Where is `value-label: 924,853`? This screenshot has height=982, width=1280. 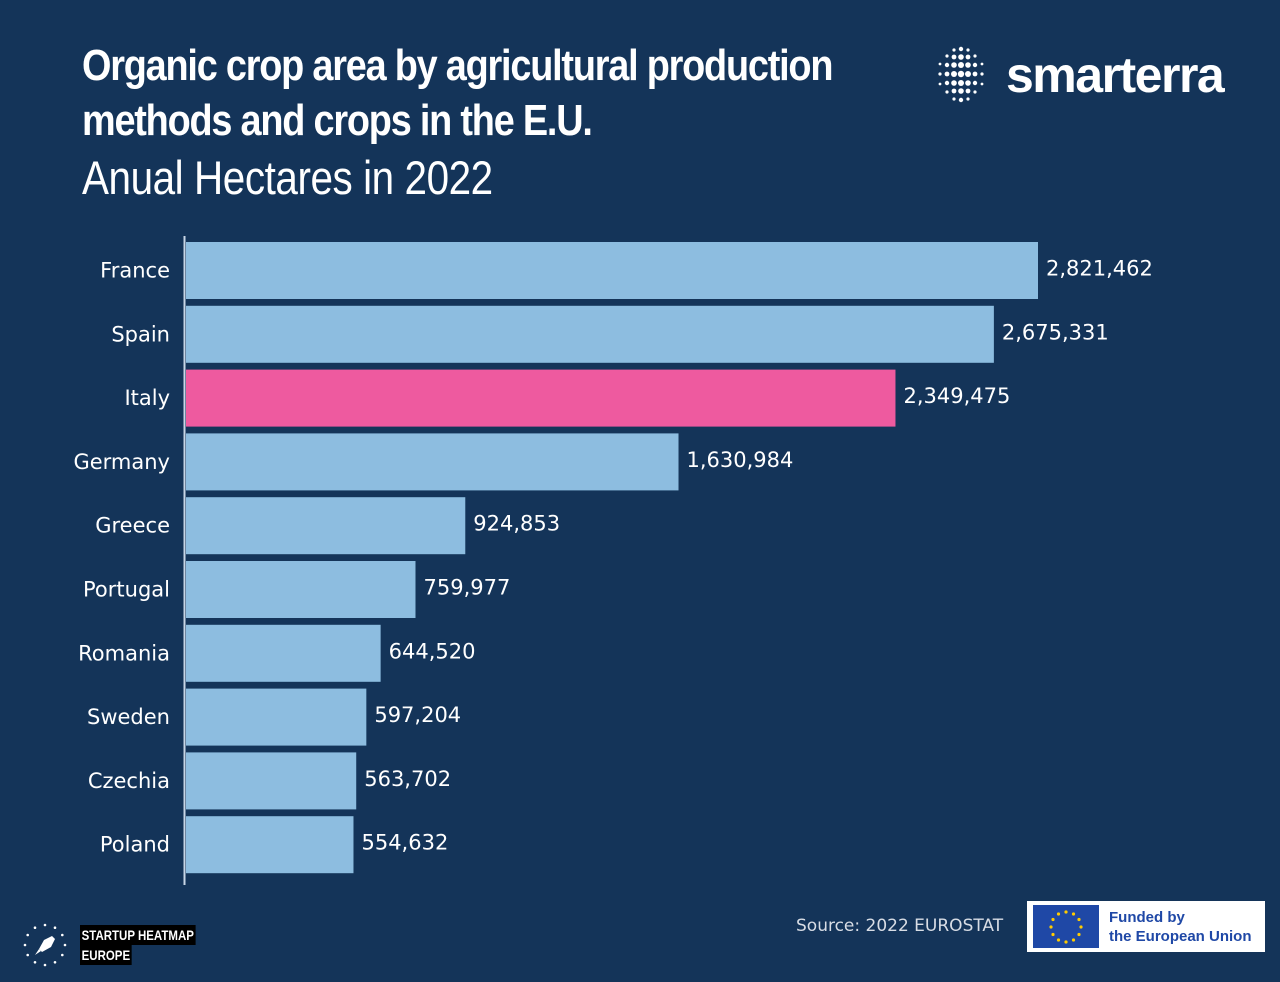
value-label: 924,853 is located at coordinates (516, 524).